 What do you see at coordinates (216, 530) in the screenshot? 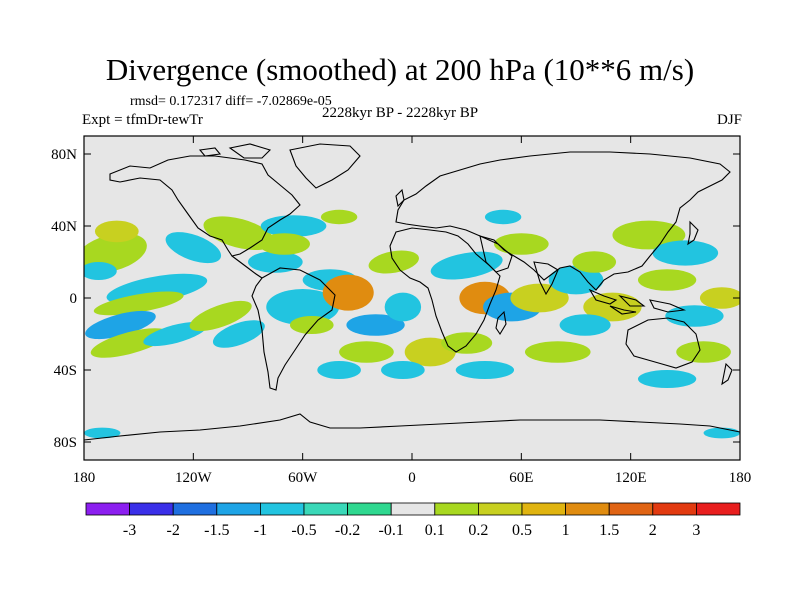
I see `colorbar-label: -1.5` at bounding box center [216, 530].